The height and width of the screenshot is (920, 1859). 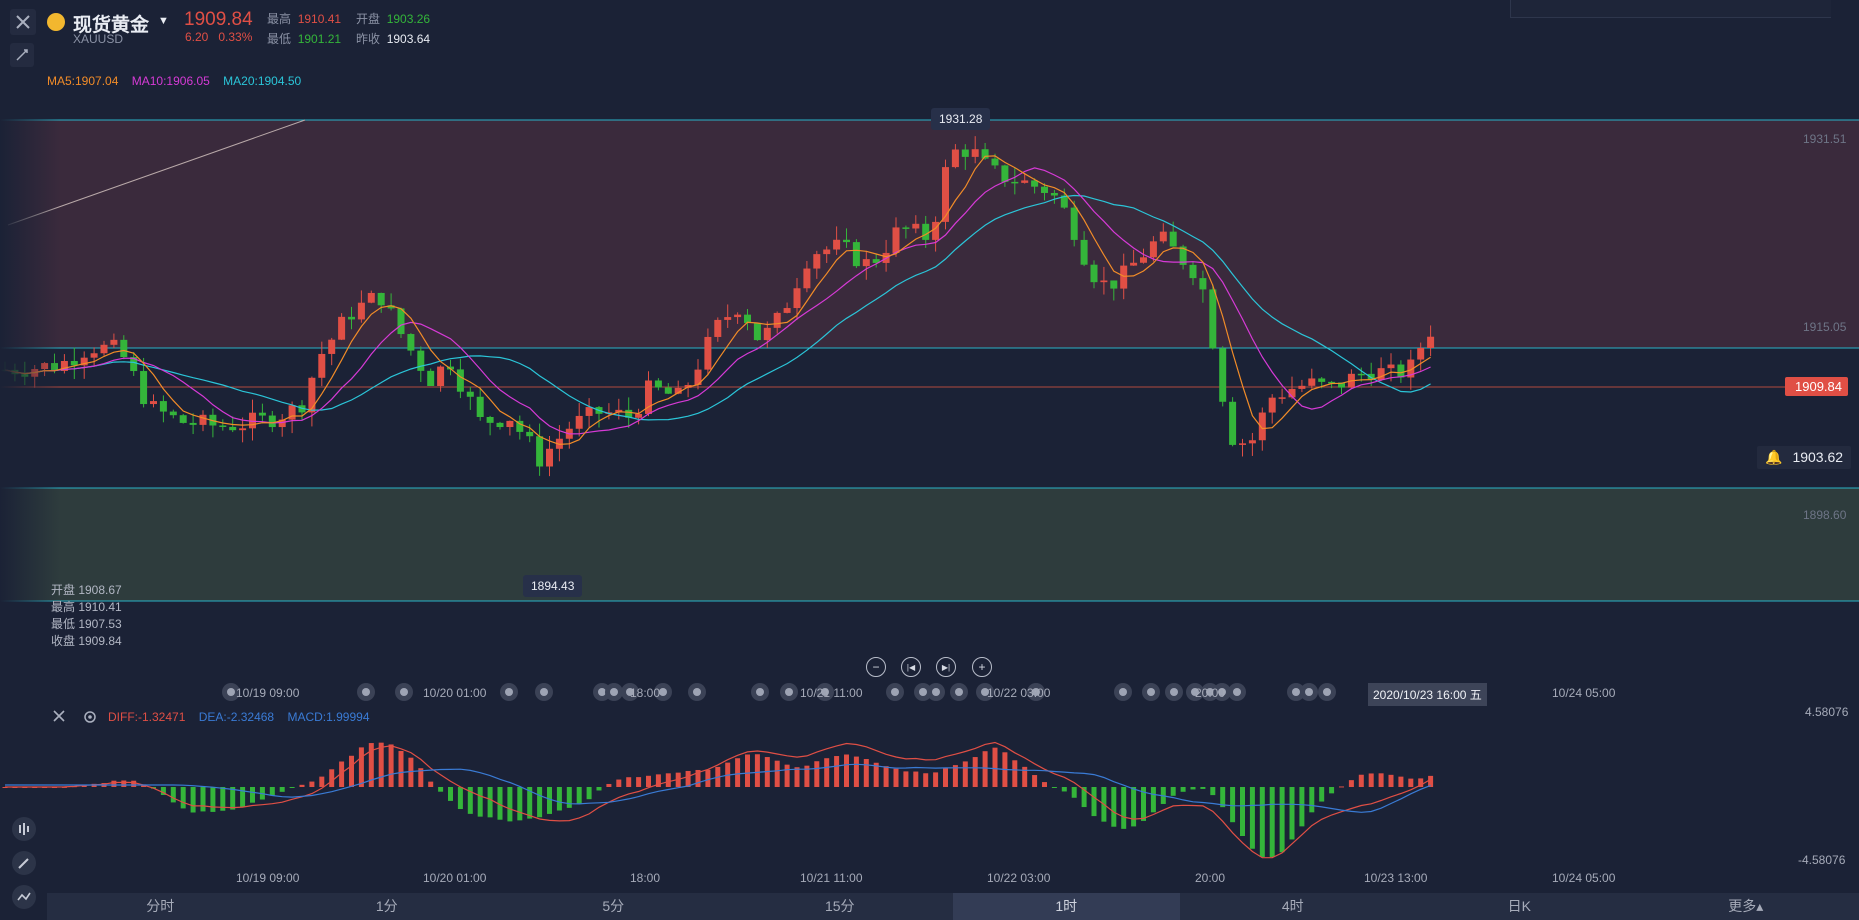 I want to click on zoom-out-button: −, so click(x=876, y=667).